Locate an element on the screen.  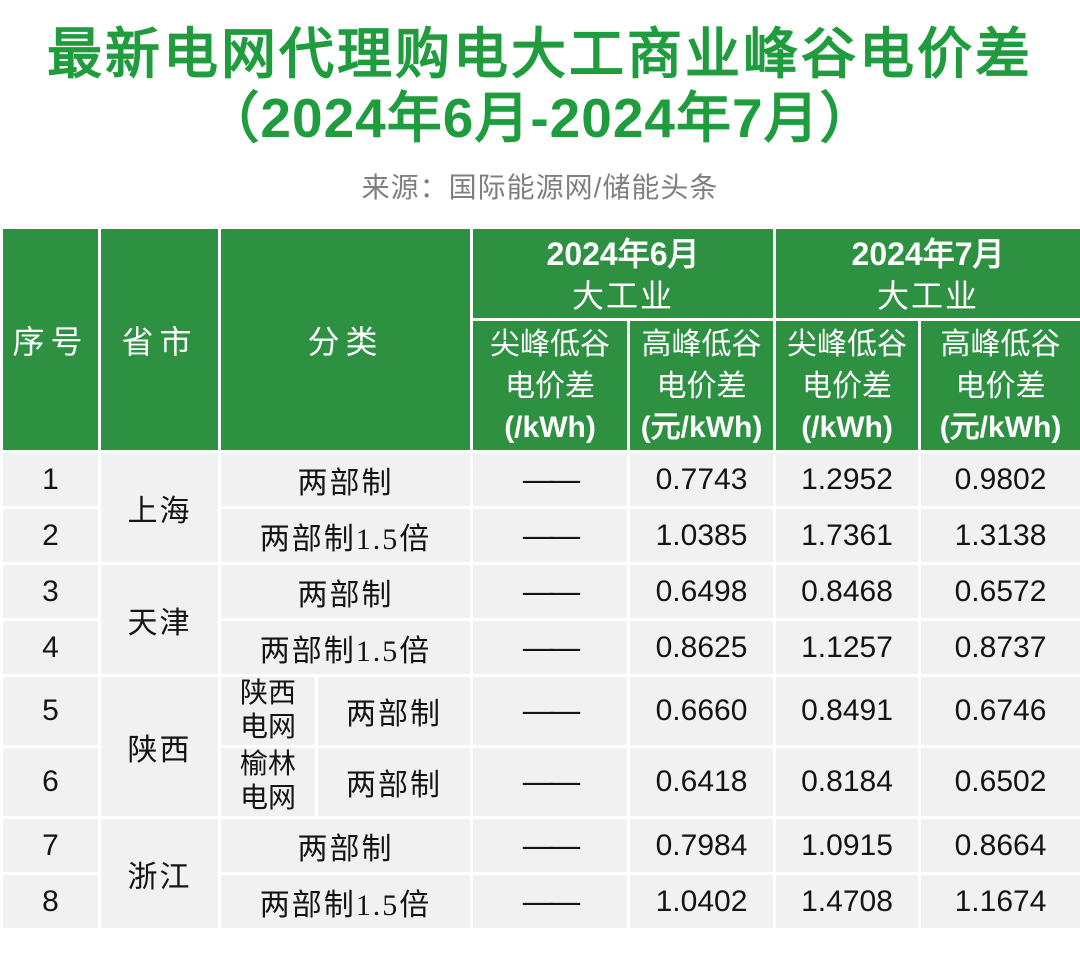
grid-cell: 榆林 电网 is located at coordinates (268, 782).